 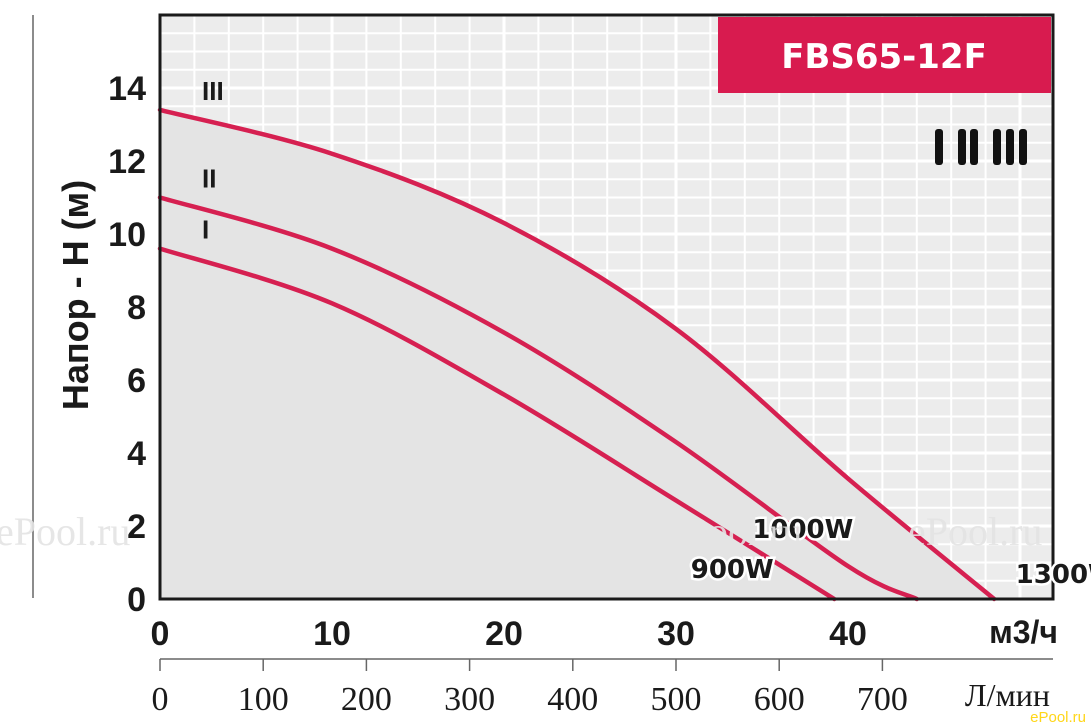 What do you see at coordinates (213, 91) in the screenshot?
I see `curve-name-label: III` at bounding box center [213, 91].